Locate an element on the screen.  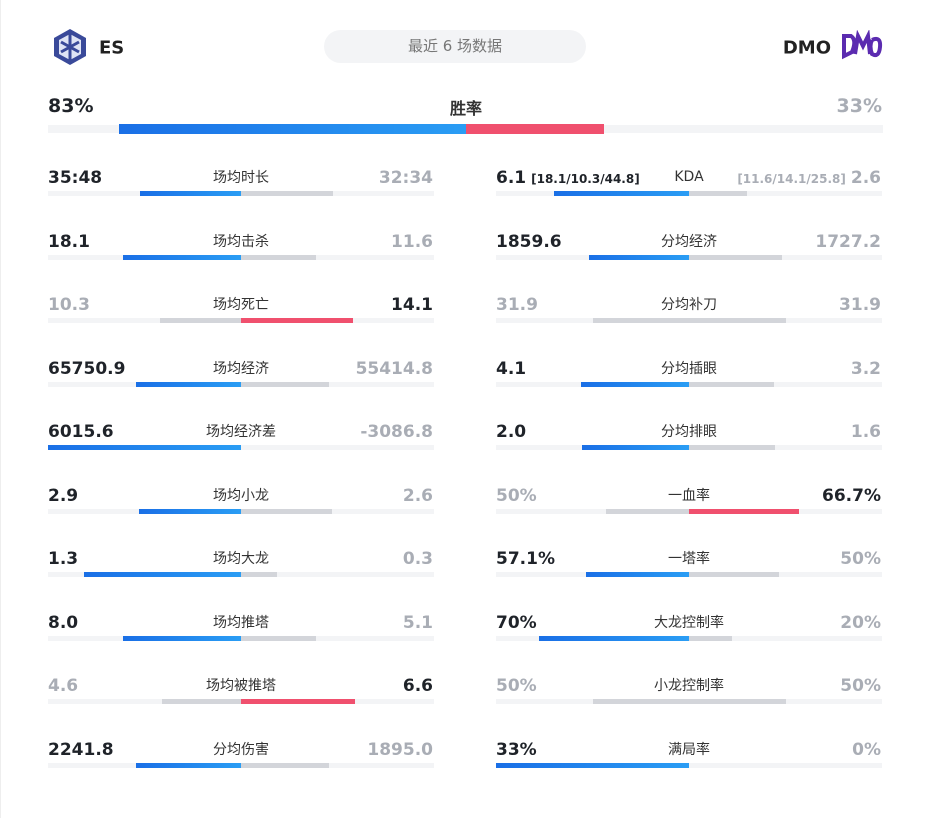
left-value-text: 18.1 is located at coordinates (69, 241).